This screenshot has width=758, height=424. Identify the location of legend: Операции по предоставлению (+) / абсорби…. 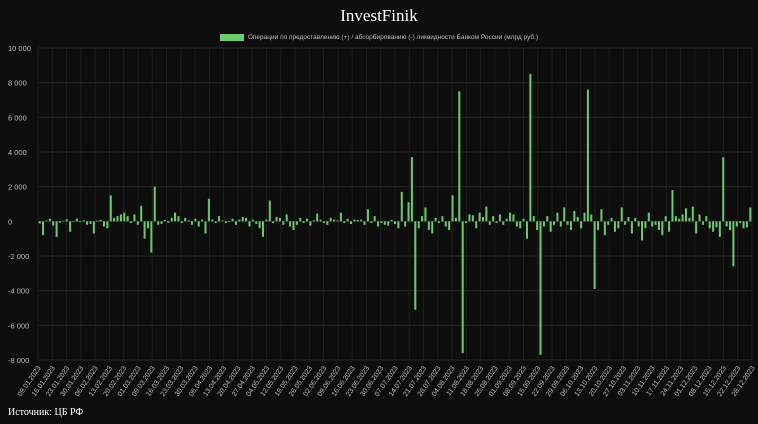
(379, 37).